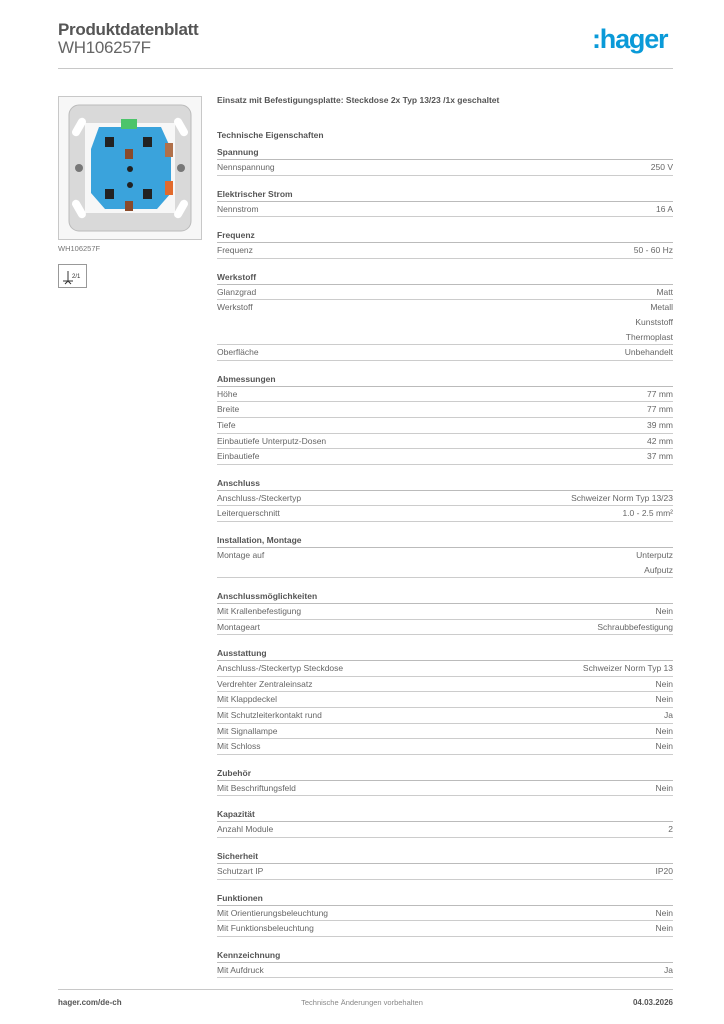 The image size is (724, 1024). I want to click on tech-heading: Technische Eigenschaften, so click(270, 135).